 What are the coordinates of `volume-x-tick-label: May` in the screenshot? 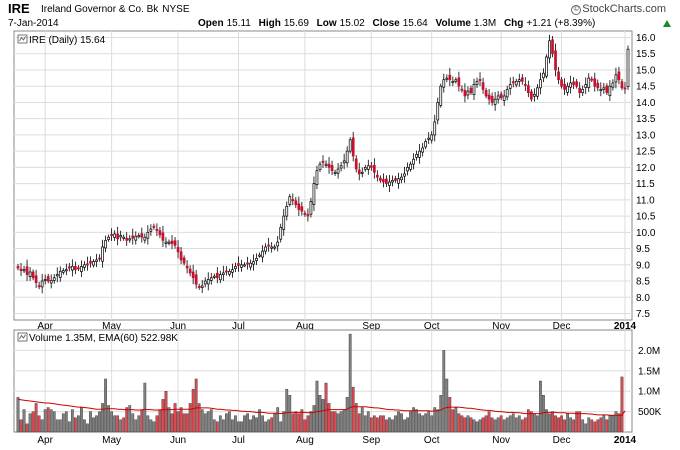 It's located at (111, 440).